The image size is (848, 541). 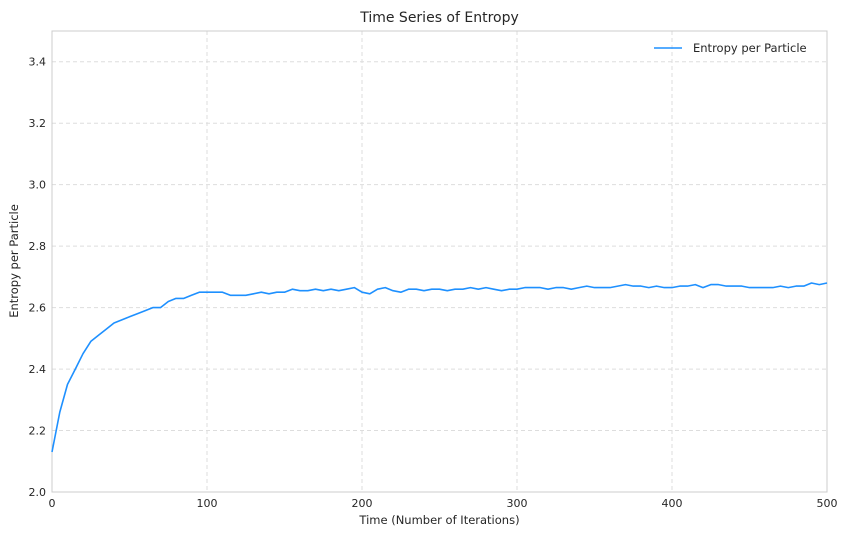 I want to click on y-tick-label: 3.0, so click(x=38, y=185).